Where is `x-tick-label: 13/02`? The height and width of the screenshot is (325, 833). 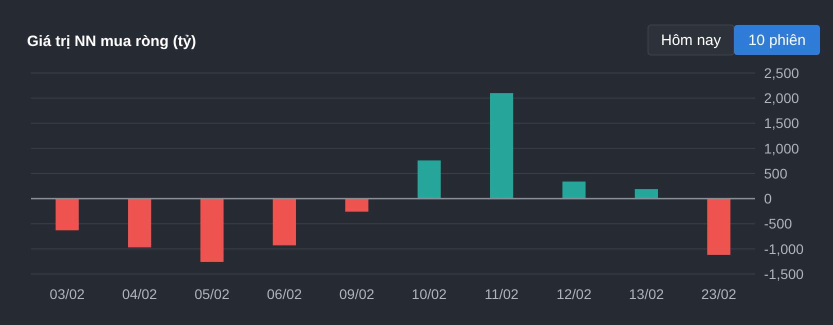
x-tick-label: 13/02 is located at coordinates (646, 294).